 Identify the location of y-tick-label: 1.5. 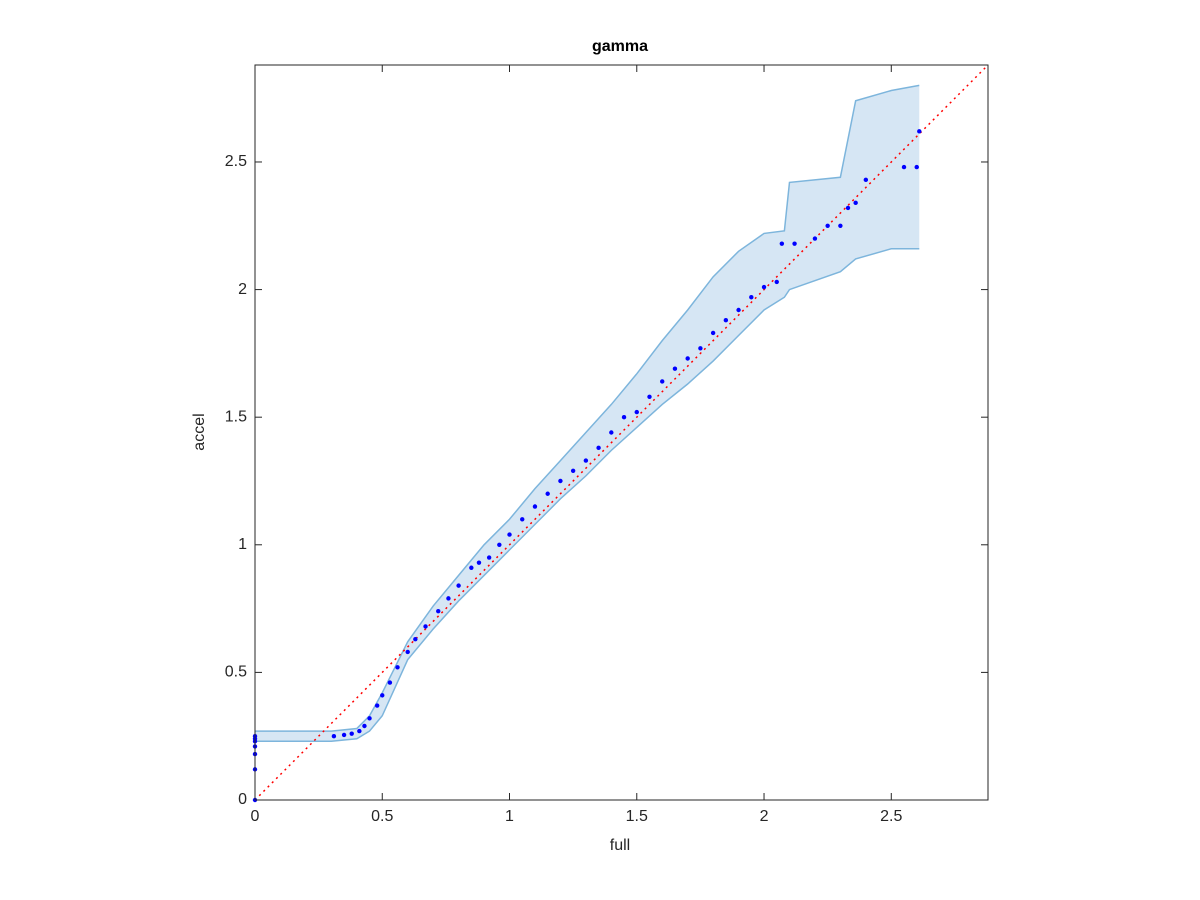
(236, 416).